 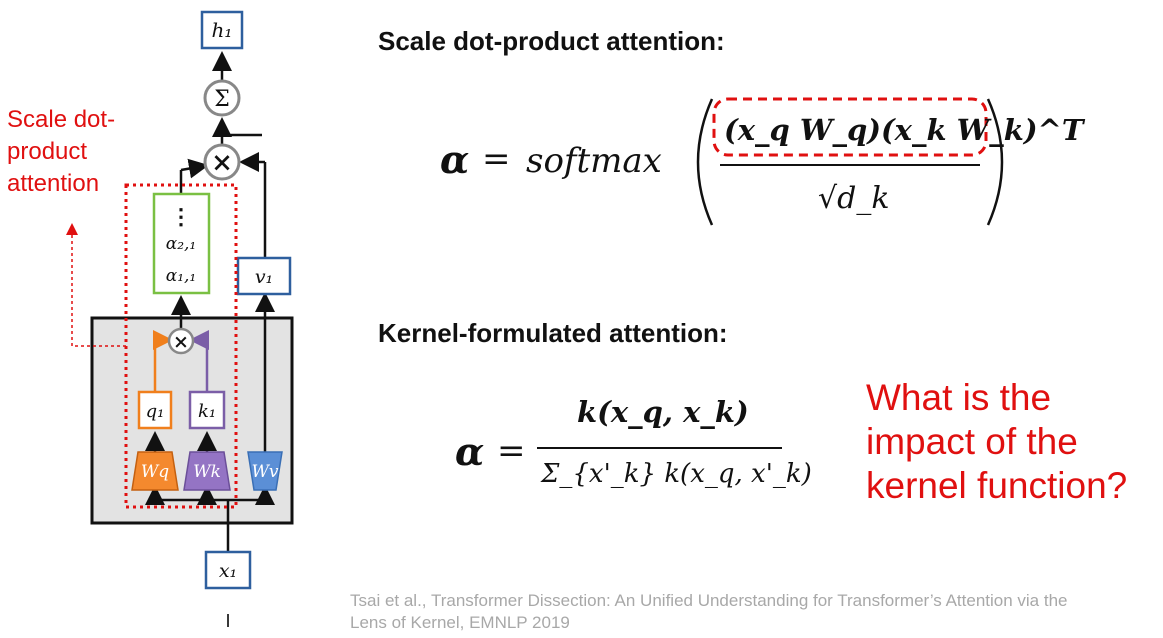 I want to click on wv-projection, so click(x=265, y=471).